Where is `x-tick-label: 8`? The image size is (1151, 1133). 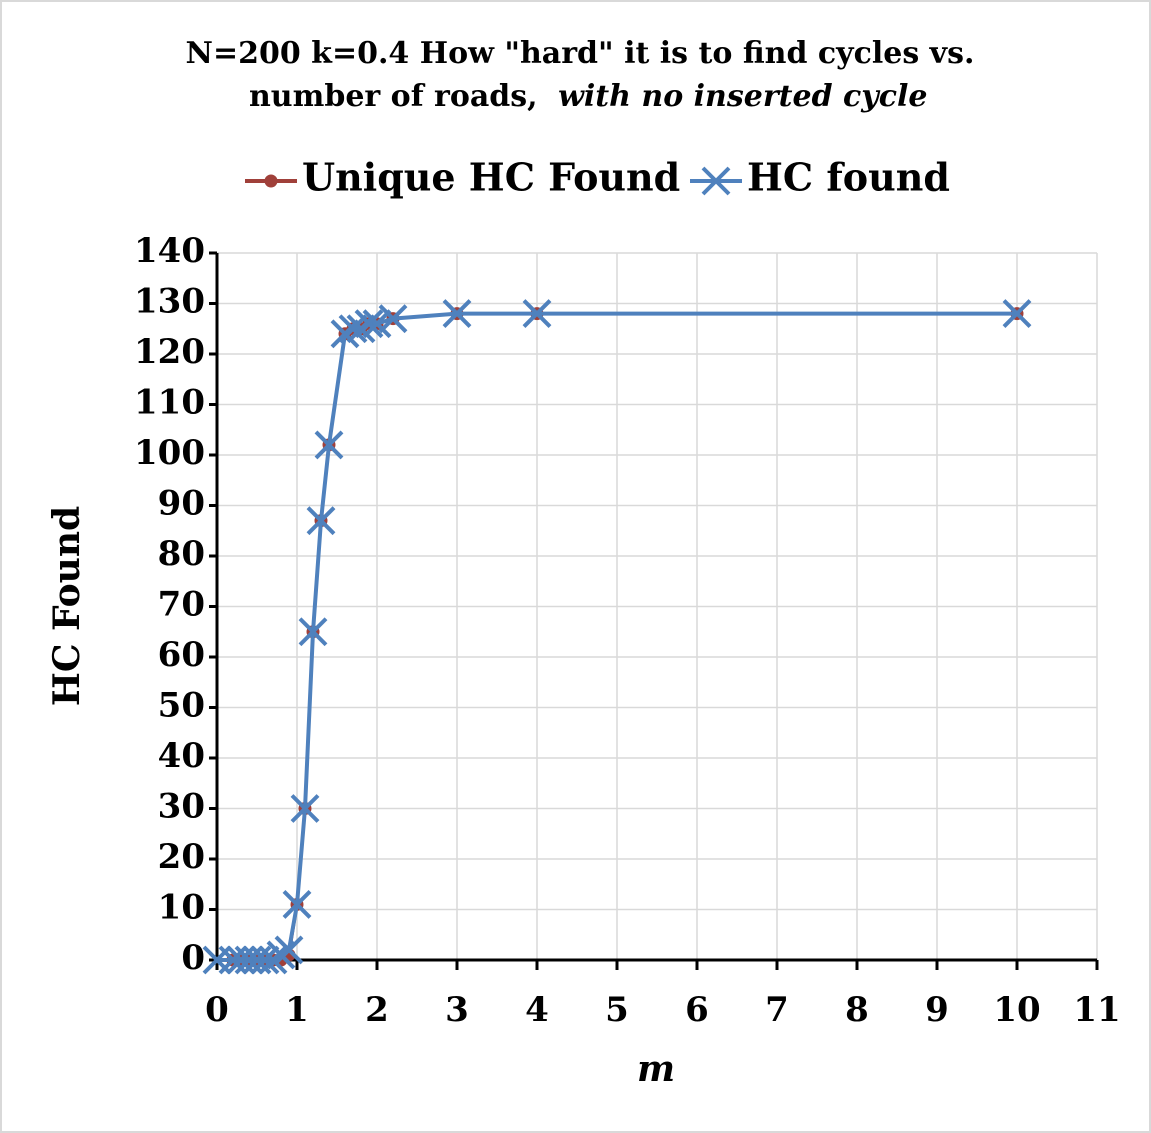
x-tick-label: 8 is located at coordinates (857, 1010).